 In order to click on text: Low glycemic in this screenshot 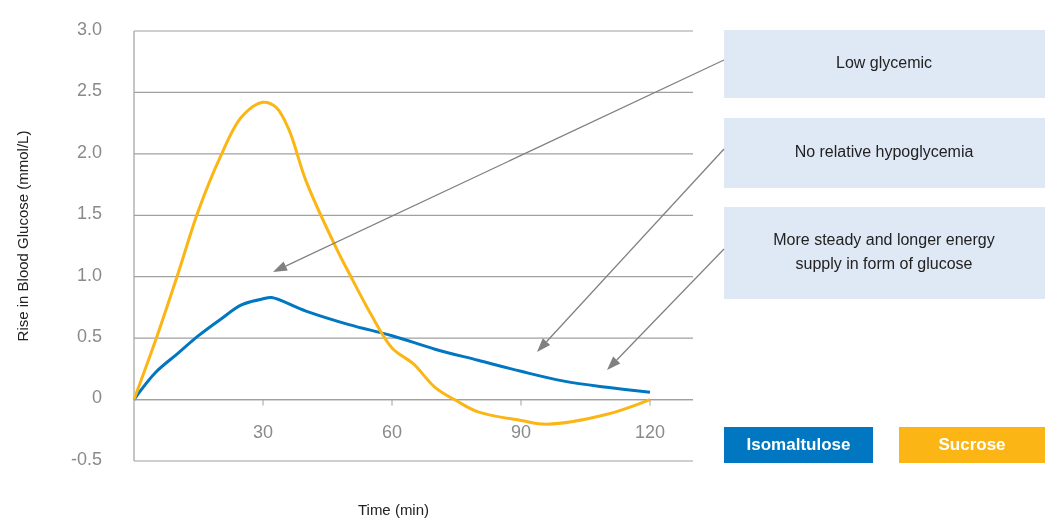, I will do `click(884, 63)`.